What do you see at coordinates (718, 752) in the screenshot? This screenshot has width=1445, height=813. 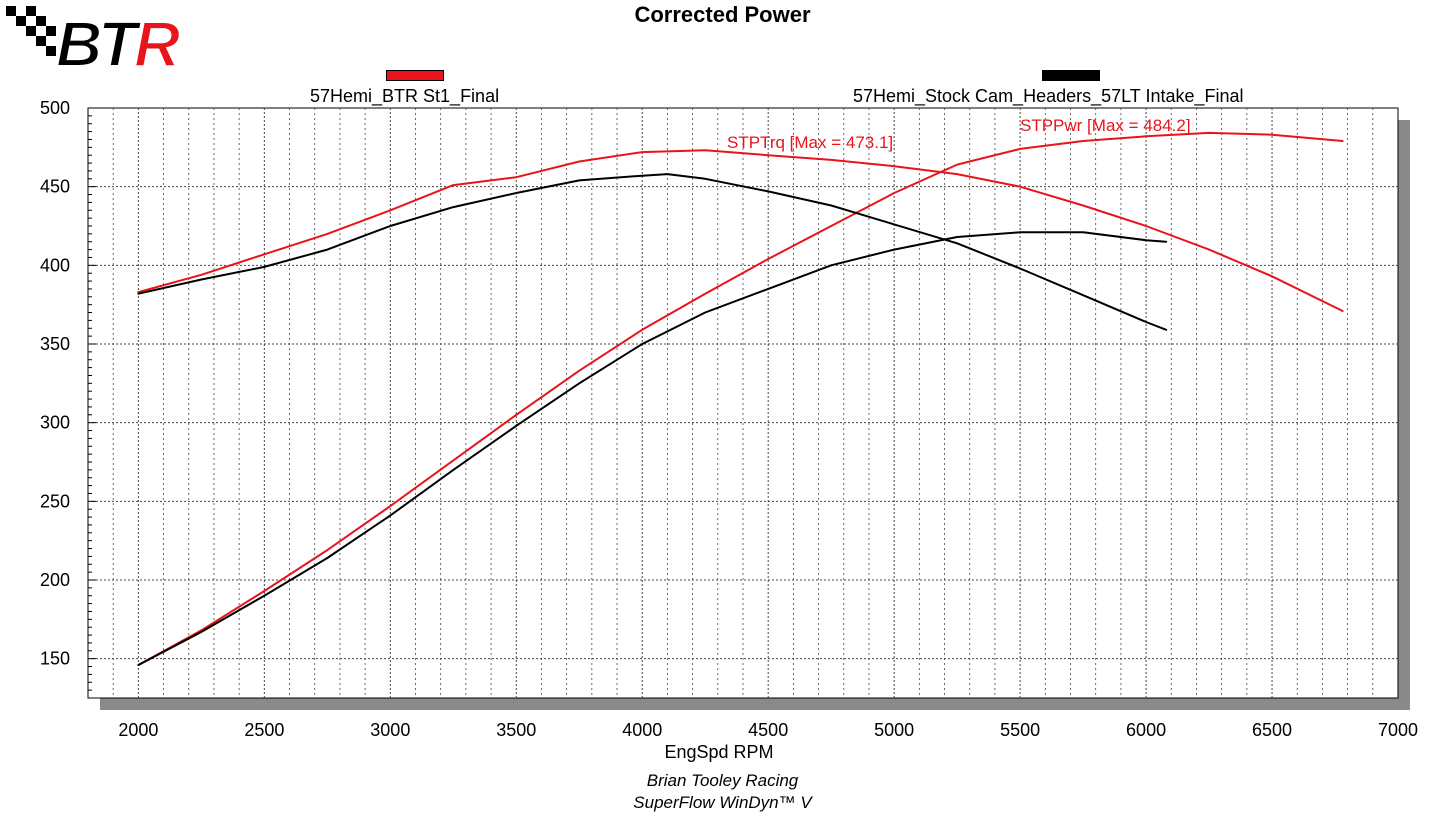 I see `x-axis-label: EngSpd RPM` at bounding box center [718, 752].